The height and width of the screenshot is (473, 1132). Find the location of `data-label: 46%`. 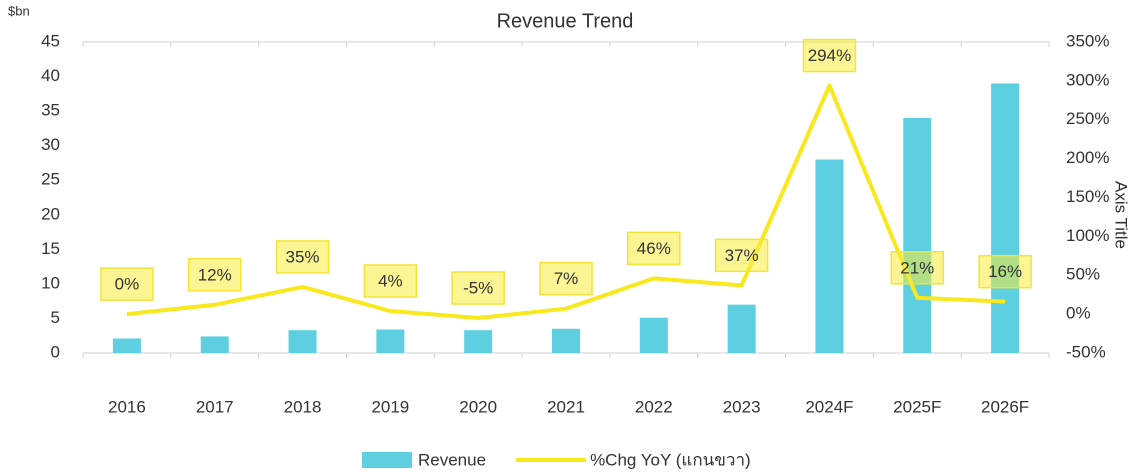

data-label: 46% is located at coordinates (654, 248).